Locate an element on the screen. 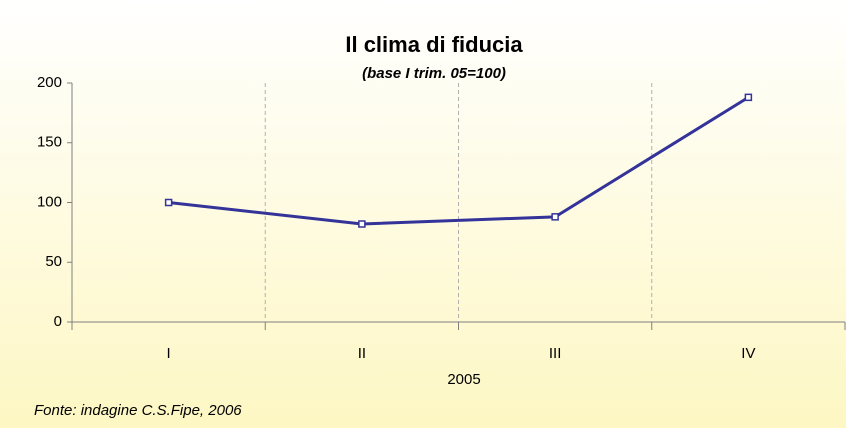 This screenshot has height=428, width=846. x-tick-label: IV is located at coordinates (748, 353).